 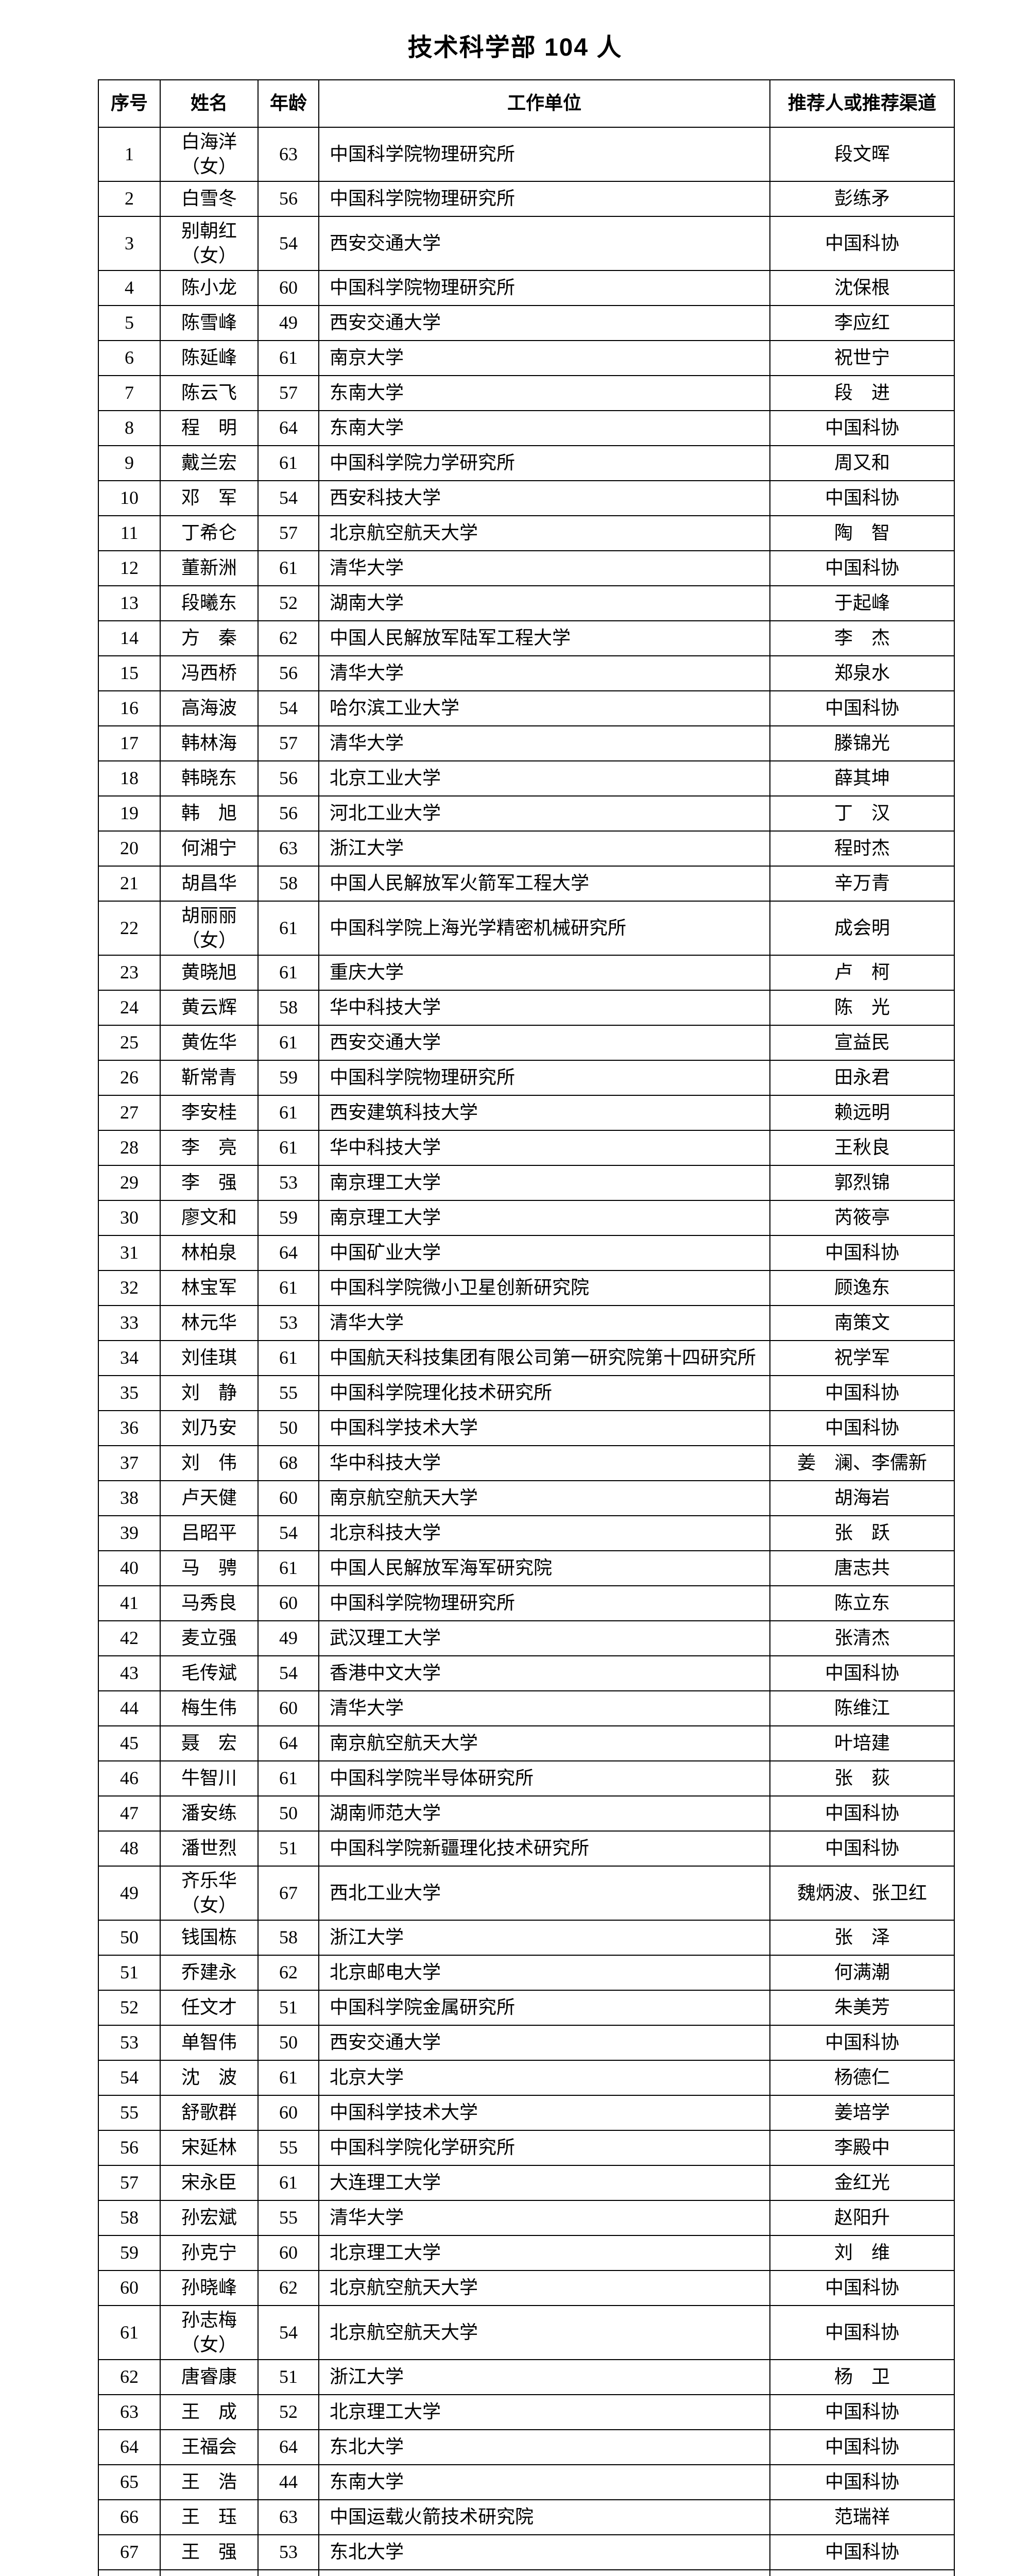 What do you see at coordinates (862, 1603) in the screenshot?
I see `cell-recommender: 陈立东` at bounding box center [862, 1603].